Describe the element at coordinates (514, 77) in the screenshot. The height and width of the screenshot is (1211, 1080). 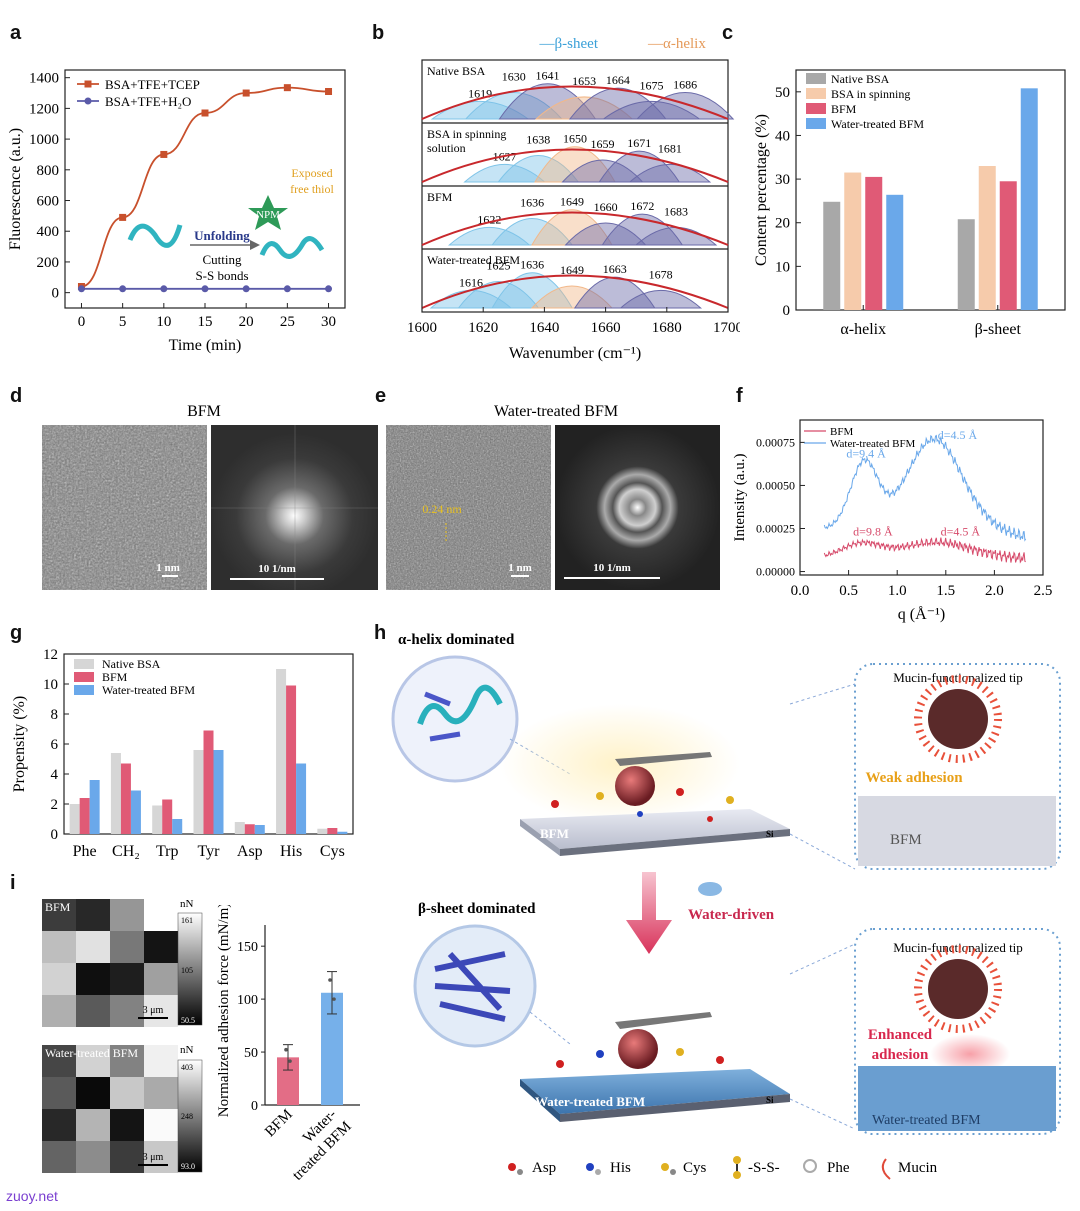
I see `b-peak-label: 1630` at that location.